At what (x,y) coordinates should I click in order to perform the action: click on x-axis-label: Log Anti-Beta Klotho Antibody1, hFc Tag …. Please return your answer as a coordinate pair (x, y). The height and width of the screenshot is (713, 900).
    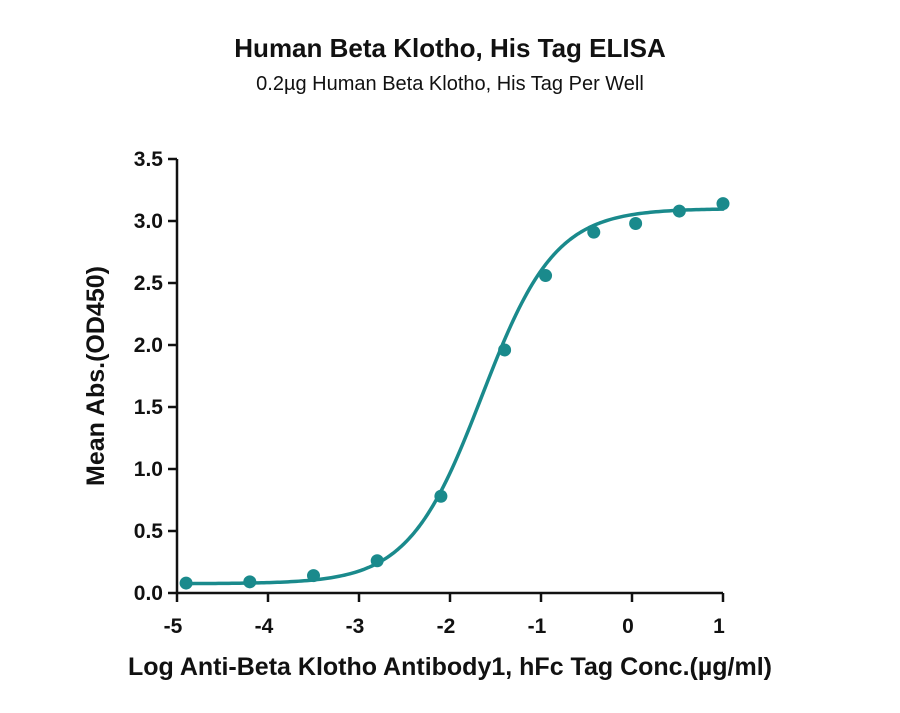
    Looking at the image, I should click on (450, 667).